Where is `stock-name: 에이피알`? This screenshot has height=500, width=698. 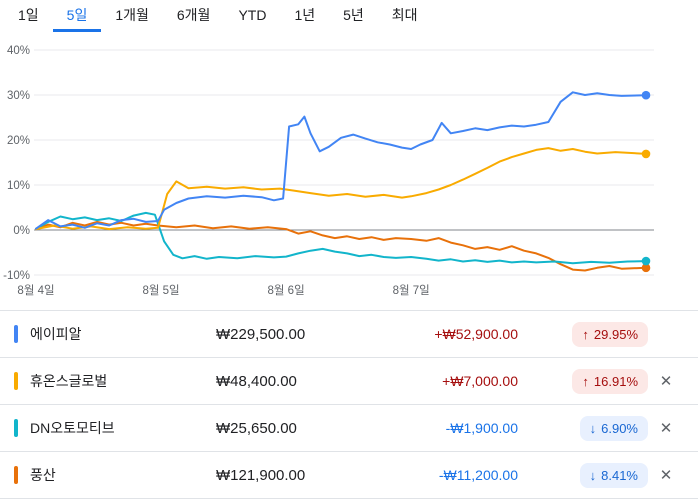
stock-name: 에이피알 is located at coordinates (56, 334).